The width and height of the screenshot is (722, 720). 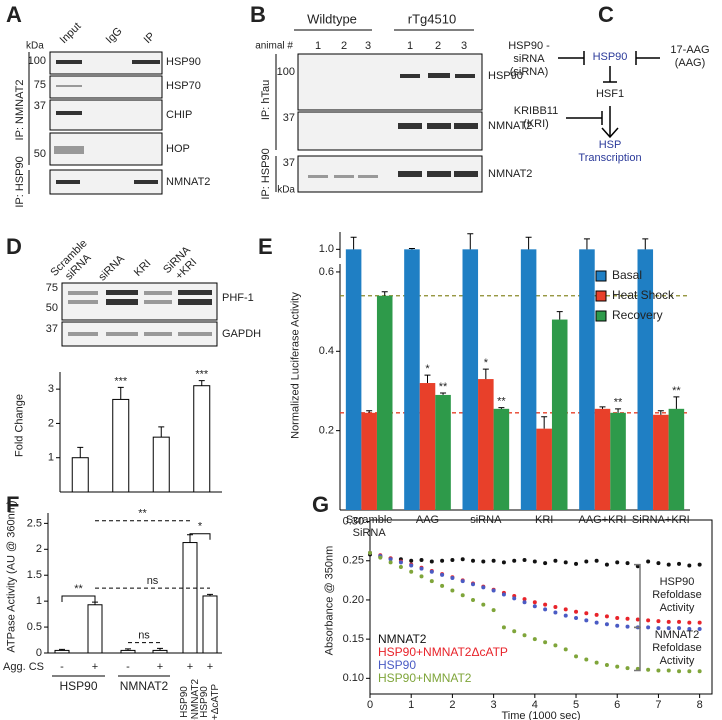 I want to click on x-tick-label: Scramble SiRNA, so click(x=369, y=526).